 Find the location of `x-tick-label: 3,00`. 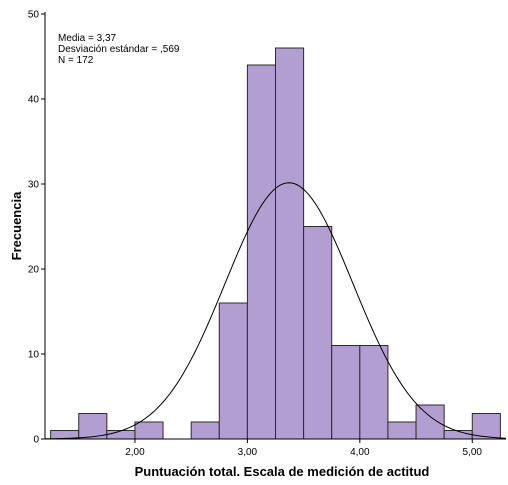

x-tick-label: 3,00 is located at coordinates (248, 452).